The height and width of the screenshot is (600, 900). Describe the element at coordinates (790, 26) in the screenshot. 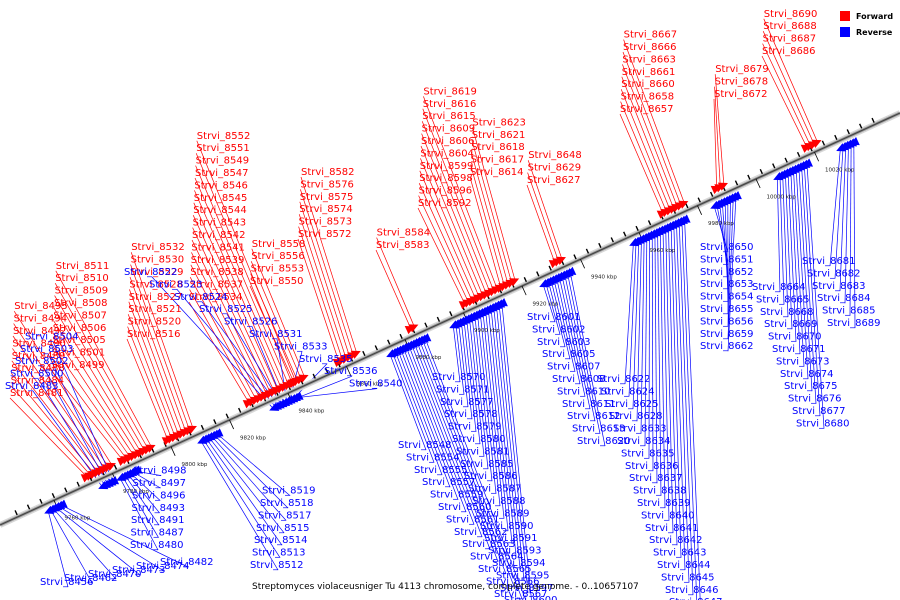

I see `gene-label: Strvi_8688` at that location.